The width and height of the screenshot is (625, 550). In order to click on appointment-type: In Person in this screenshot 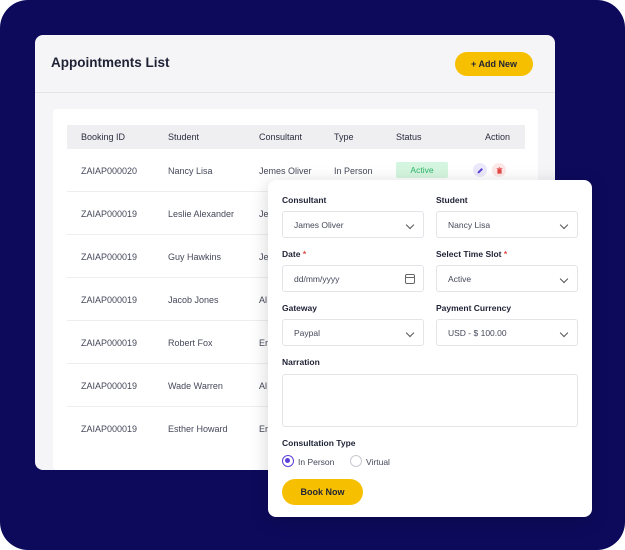, I will do `click(353, 171)`.